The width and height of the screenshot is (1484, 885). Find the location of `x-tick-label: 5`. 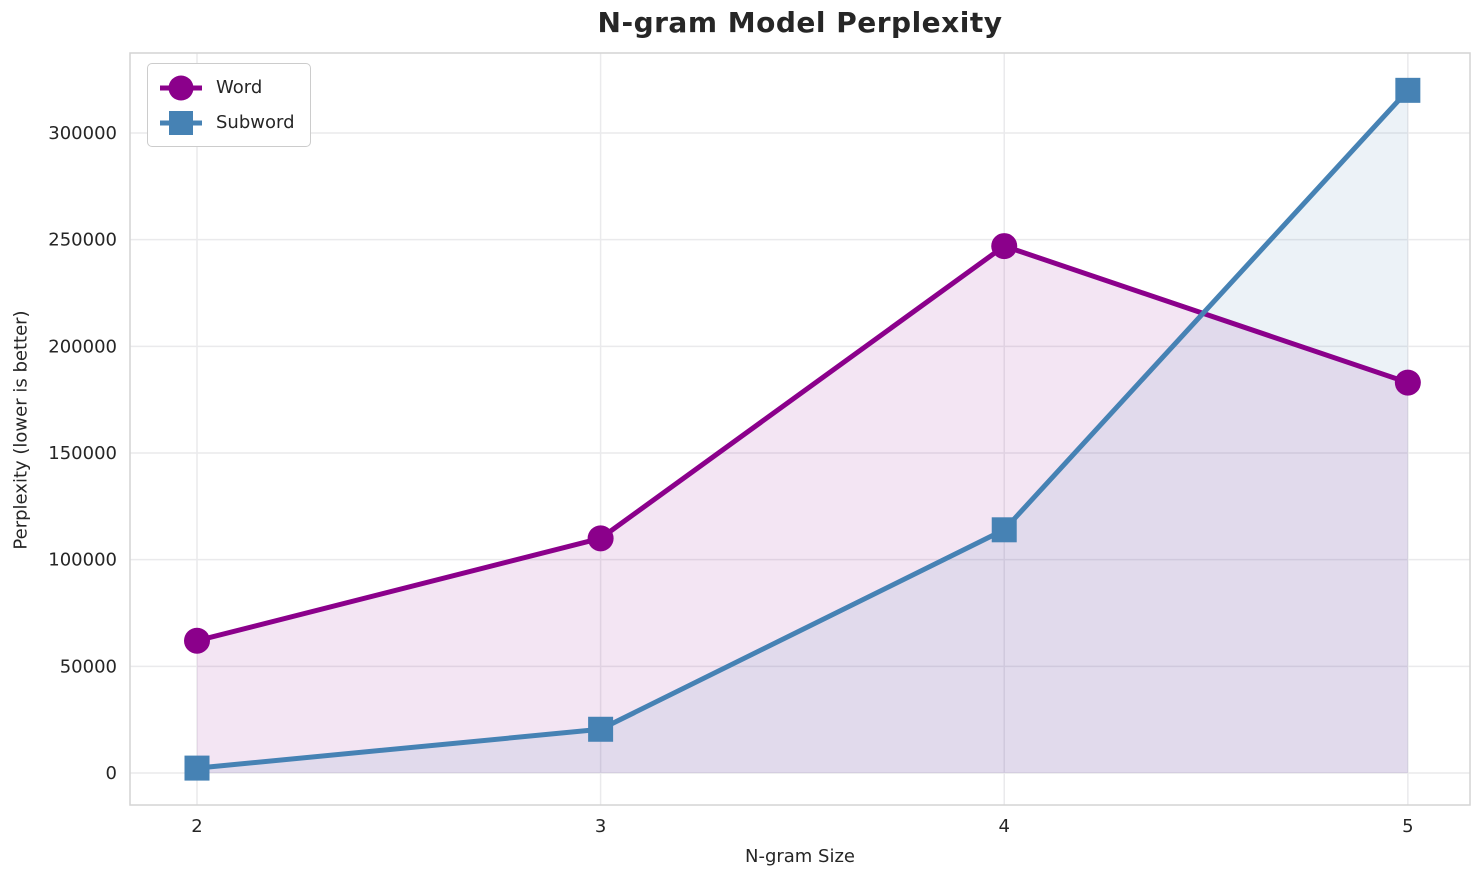

x-tick-label: 5 is located at coordinates (1407, 826).